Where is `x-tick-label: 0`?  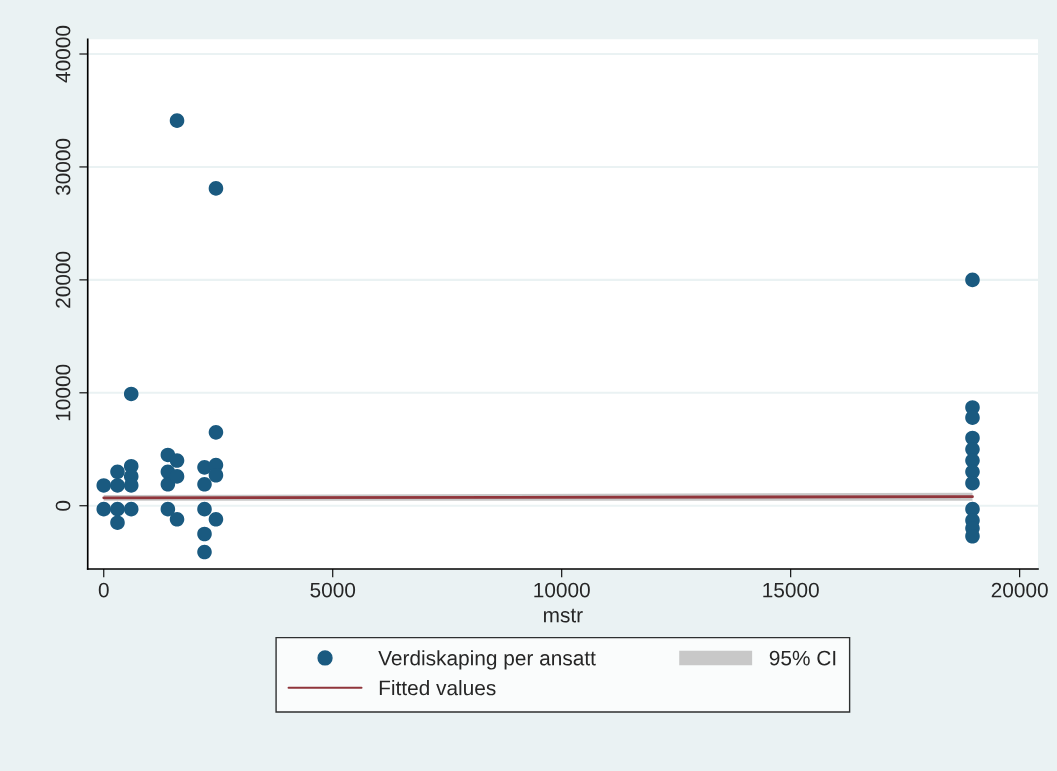 x-tick-label: 0 is located at coordinates (103, 590).